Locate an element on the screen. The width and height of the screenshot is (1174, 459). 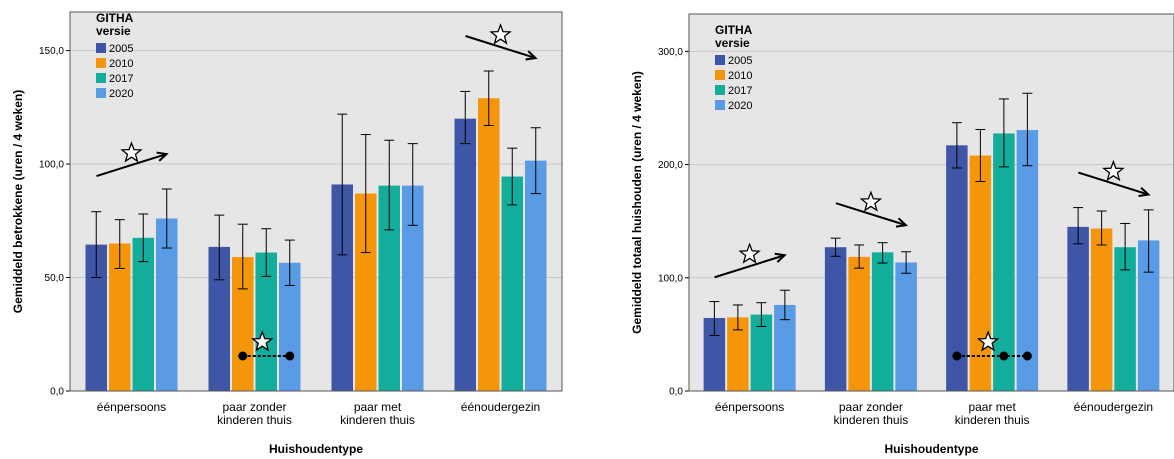
category-label-line: paar met is located at coordinates (378, 407).